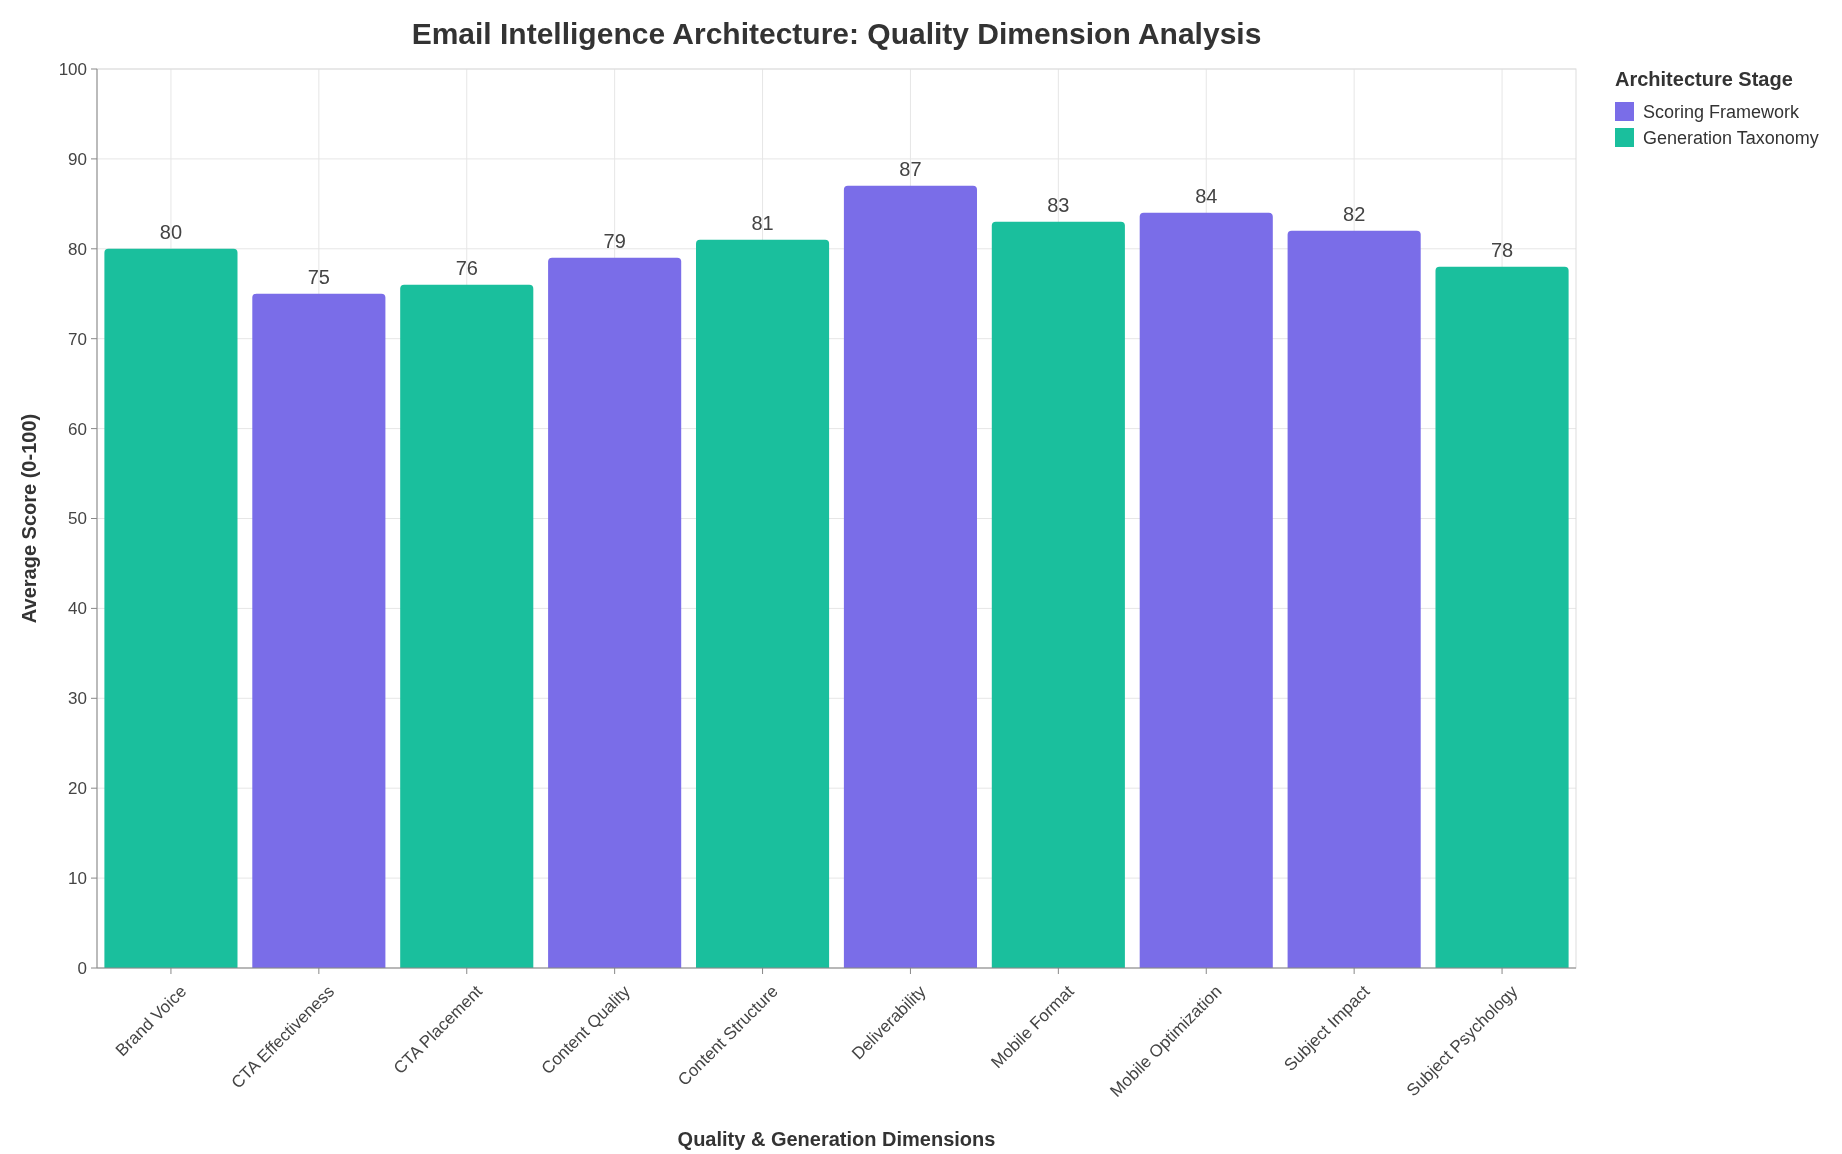 The height and width of the screenshot is (1154, 1842). What do you see at coordinates (171, 231) in the screenshot?
I see `data-label: 80` at bounding box center [171, 231].